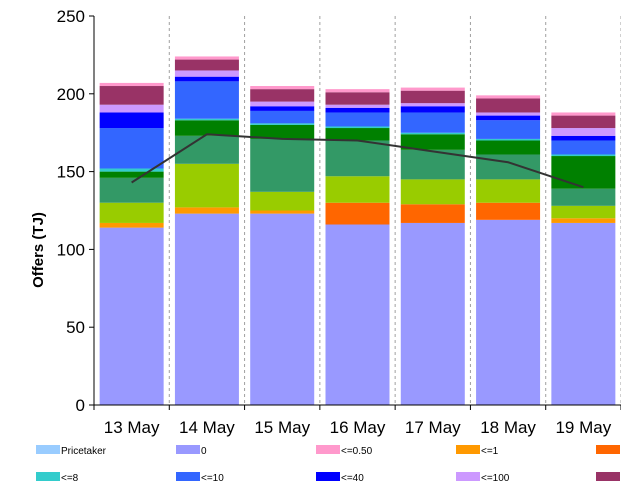 The width and height of the screenshot is (621, 486). I want to click on legend-label: <=8, so click(70, 478).